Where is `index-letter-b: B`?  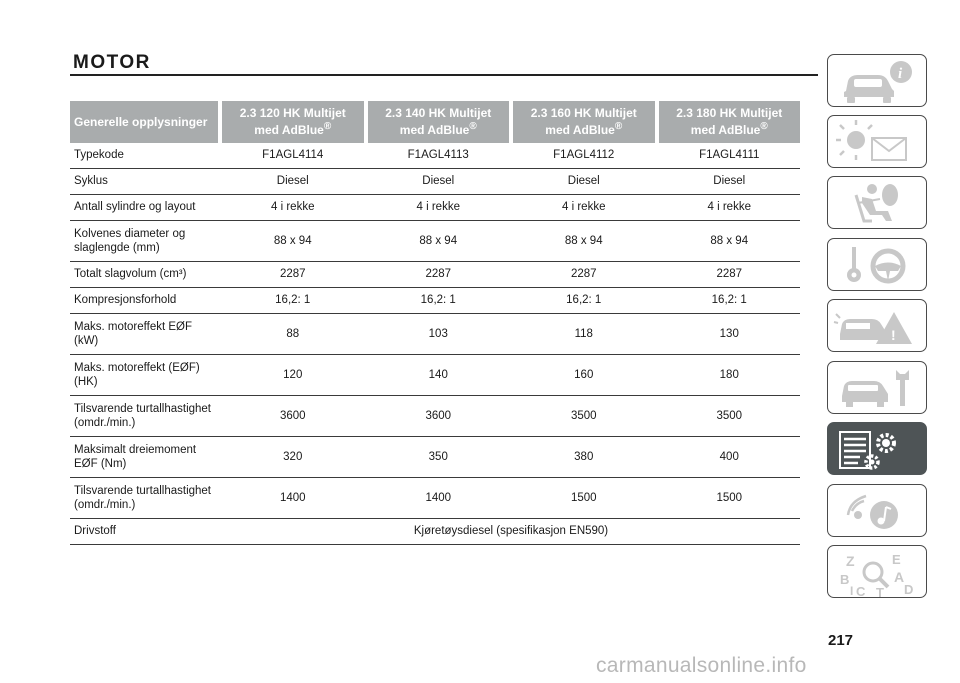
index-letter-b: B is located at coordinates (844, 579).